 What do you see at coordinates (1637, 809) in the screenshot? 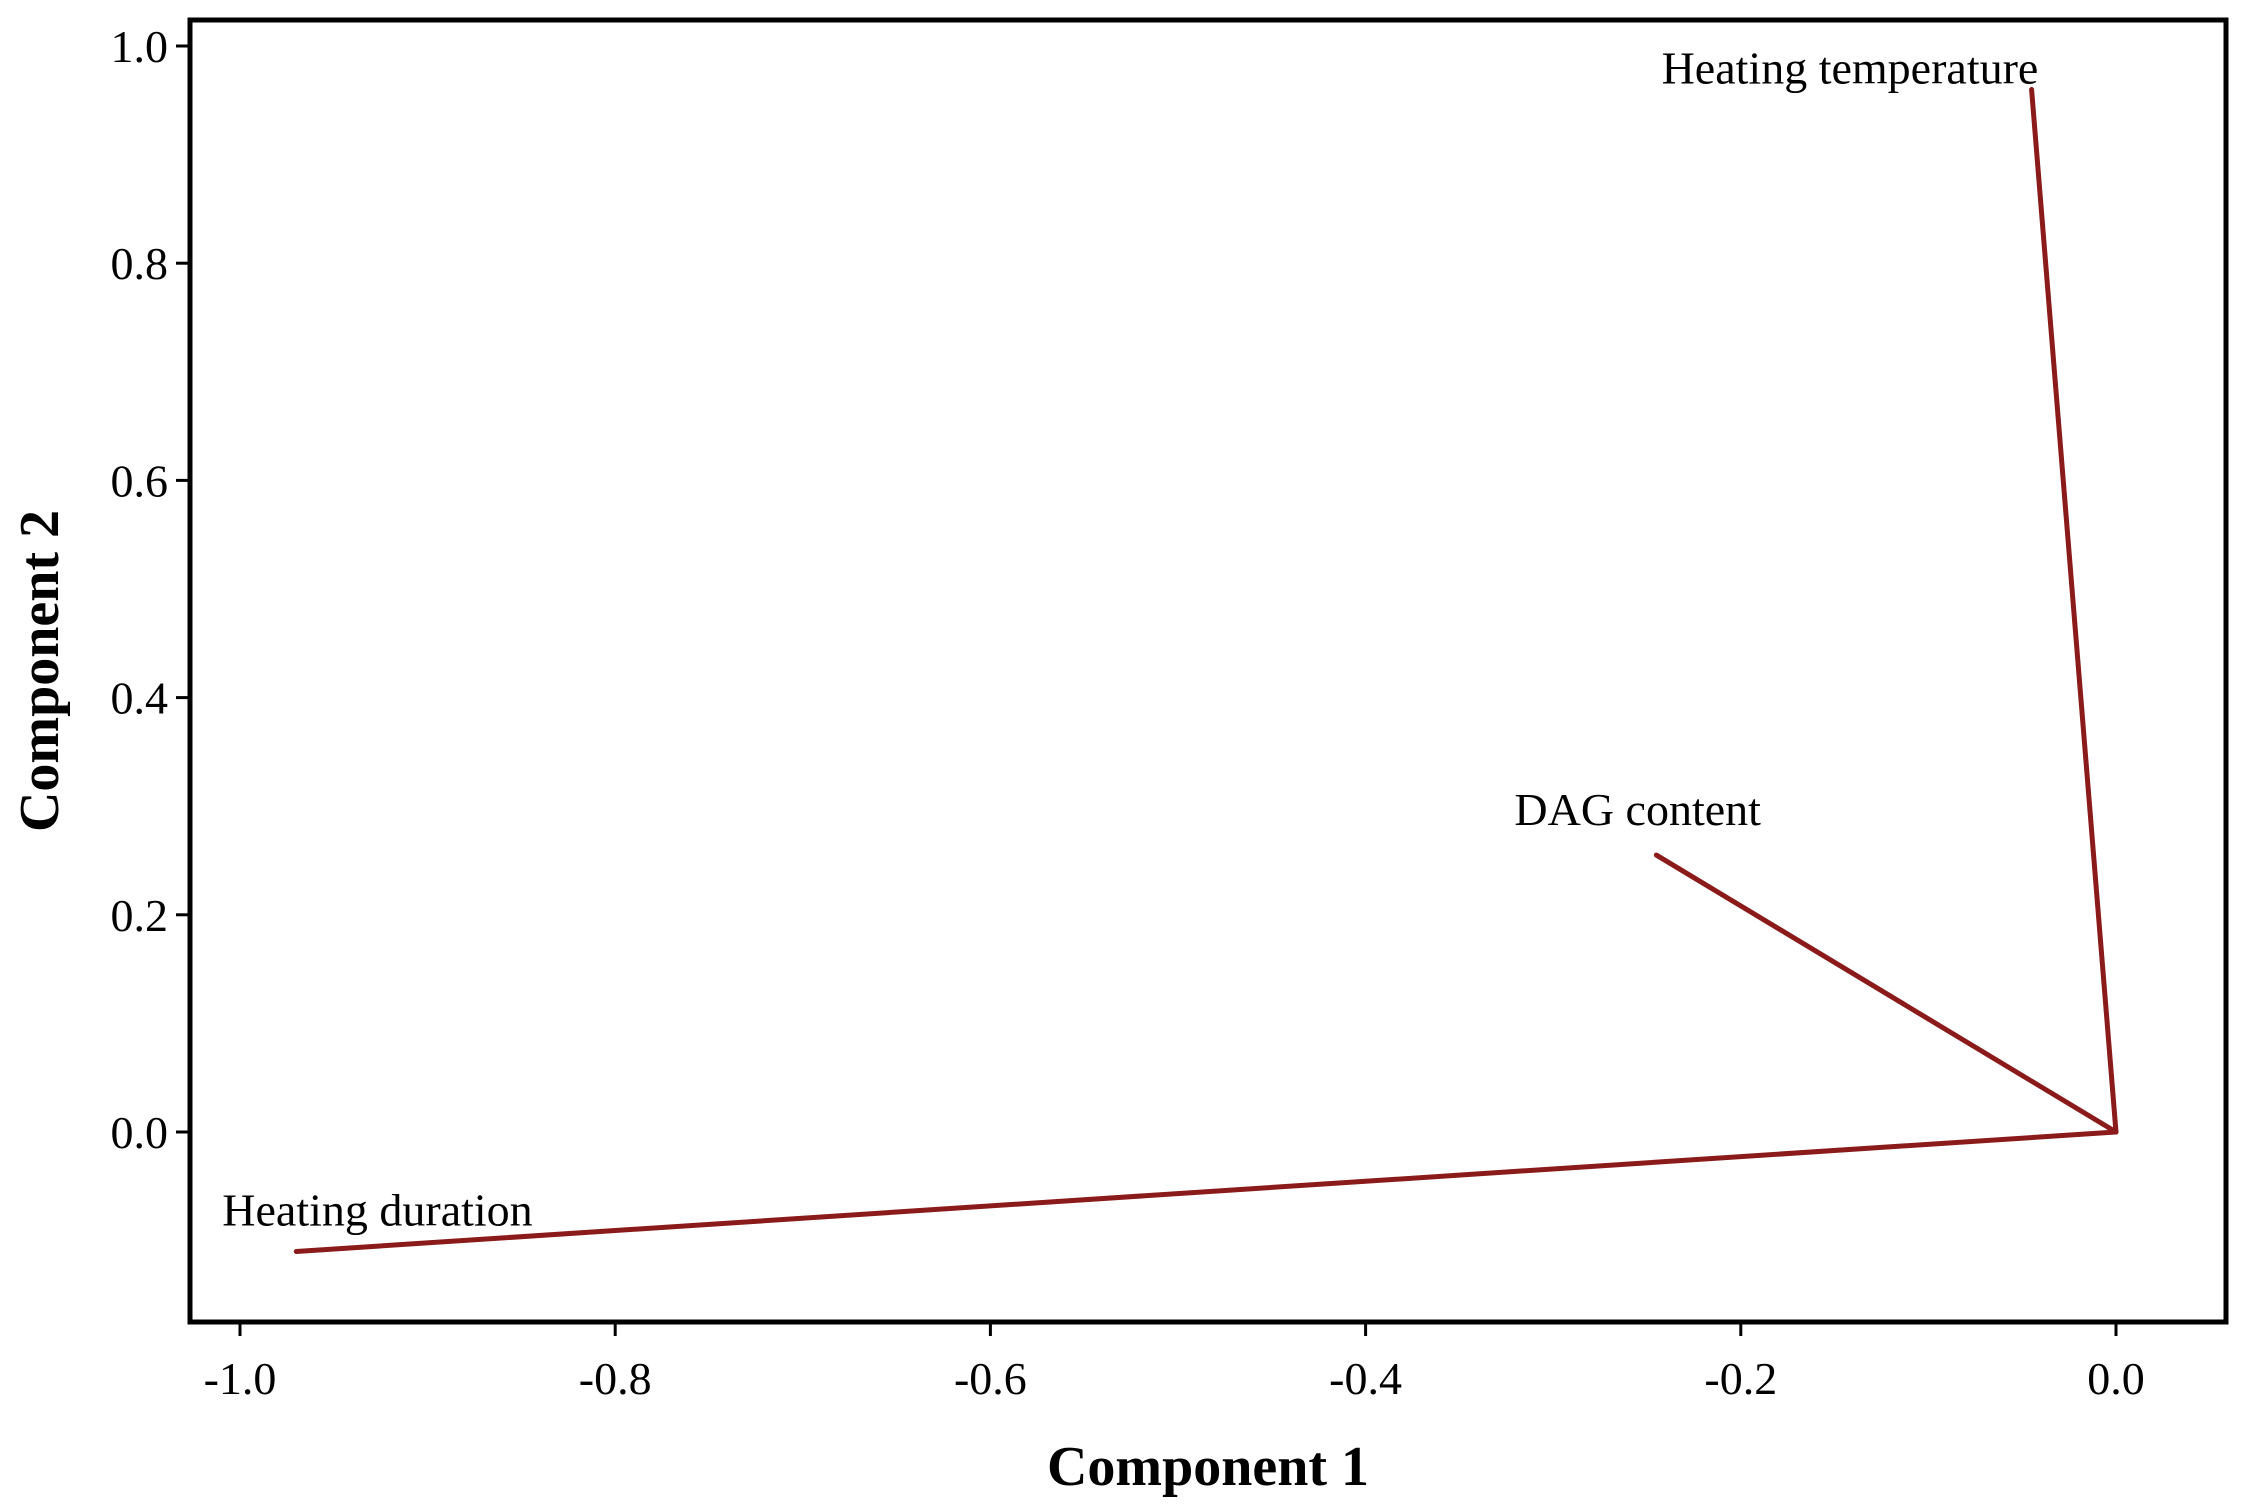
I see `vector-label: DAG content` at bounding box center [1637, 809].